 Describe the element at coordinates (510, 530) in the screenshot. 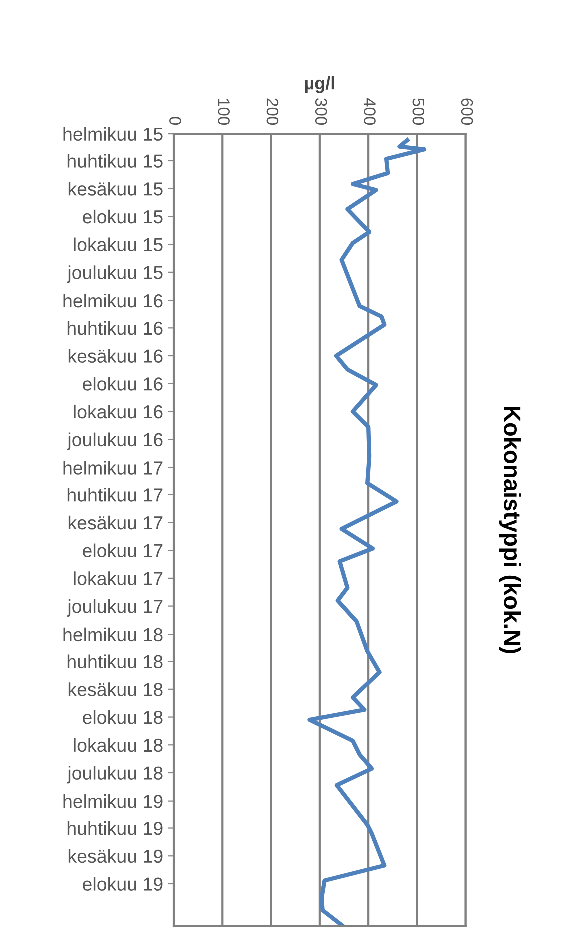

I see `text: Kokonaistyppi (kok.N)` at that location.